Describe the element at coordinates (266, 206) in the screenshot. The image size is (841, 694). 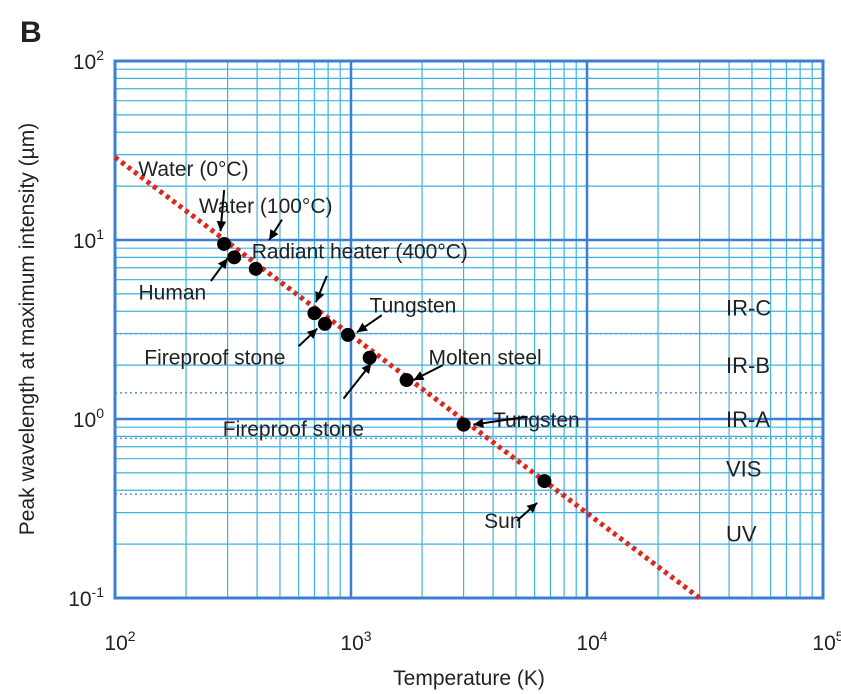
I see `annotation-label: Water (100°C)` at that location.